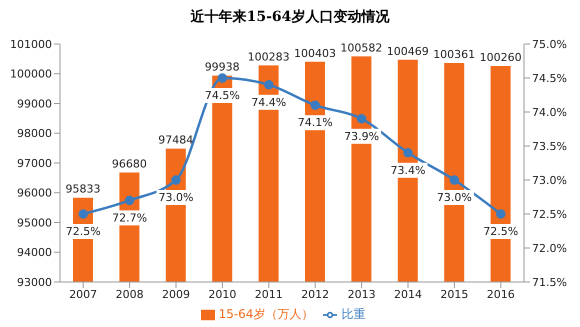 The image size is (580, 327). Describe the element at coordinates (269, 57) in the screenshot. I see `data-label: 100283` at that location.